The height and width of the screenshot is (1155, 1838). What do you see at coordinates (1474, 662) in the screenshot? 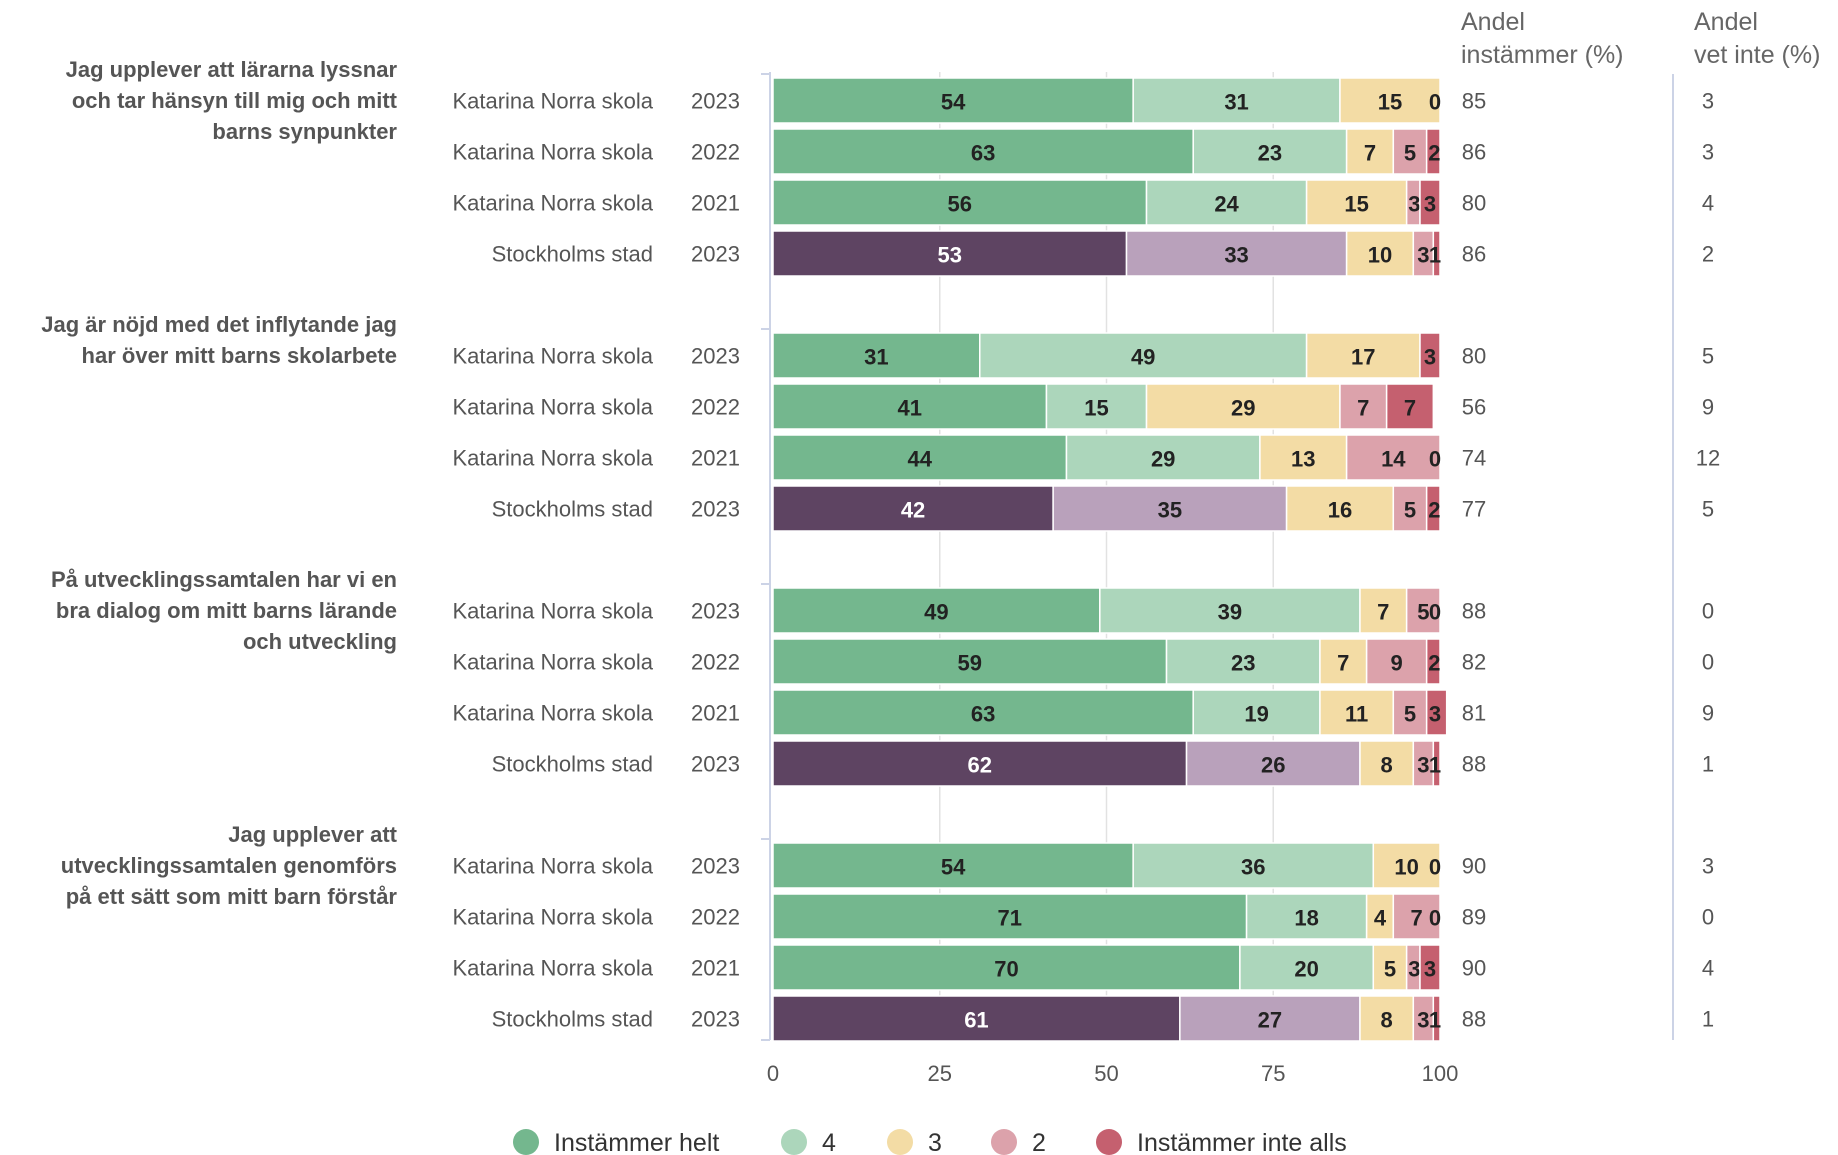
I see `agree-percent-value: 82` at bounding box center [1474, 662].